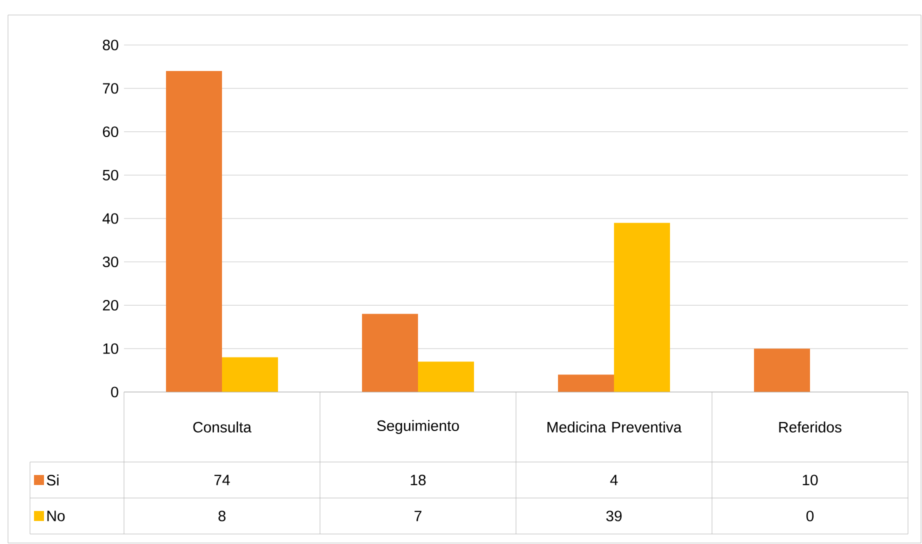 Image resolution: width=922 pixels, height=544 pixels. Describe the element at coordinates (810, 427) in the screenshot. I see `x-tick-label: Referidos` at that location.